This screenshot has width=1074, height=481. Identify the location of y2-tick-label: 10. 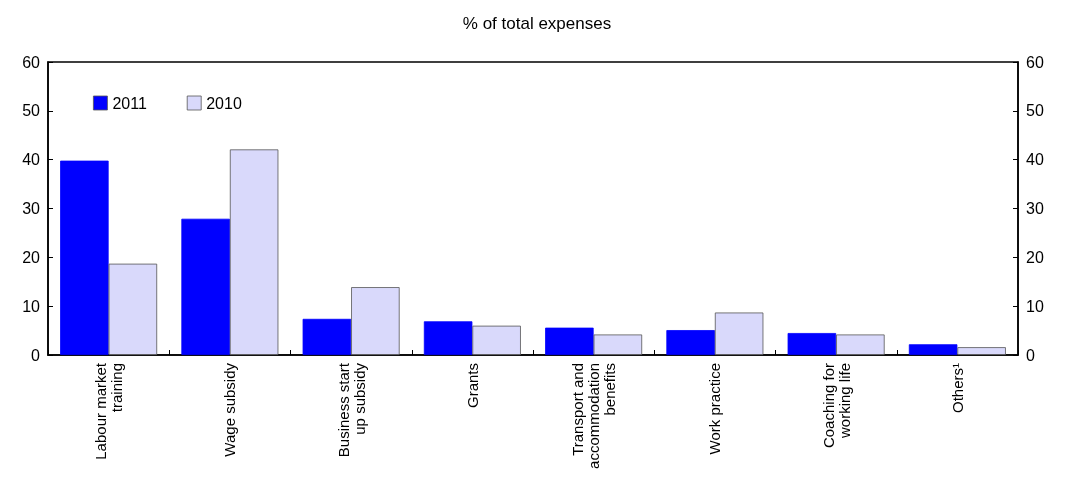
(1035, 306).